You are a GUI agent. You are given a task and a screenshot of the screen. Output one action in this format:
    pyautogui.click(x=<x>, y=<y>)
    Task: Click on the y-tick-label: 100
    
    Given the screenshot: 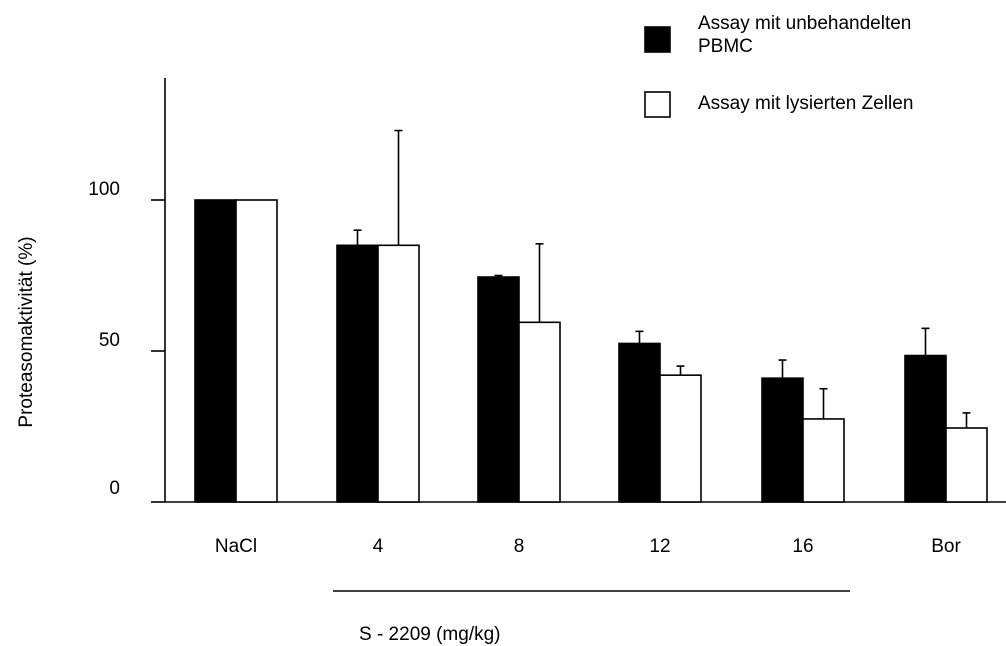 What is the action you would take?
    pyautogui.click(x=104, y=189)
    